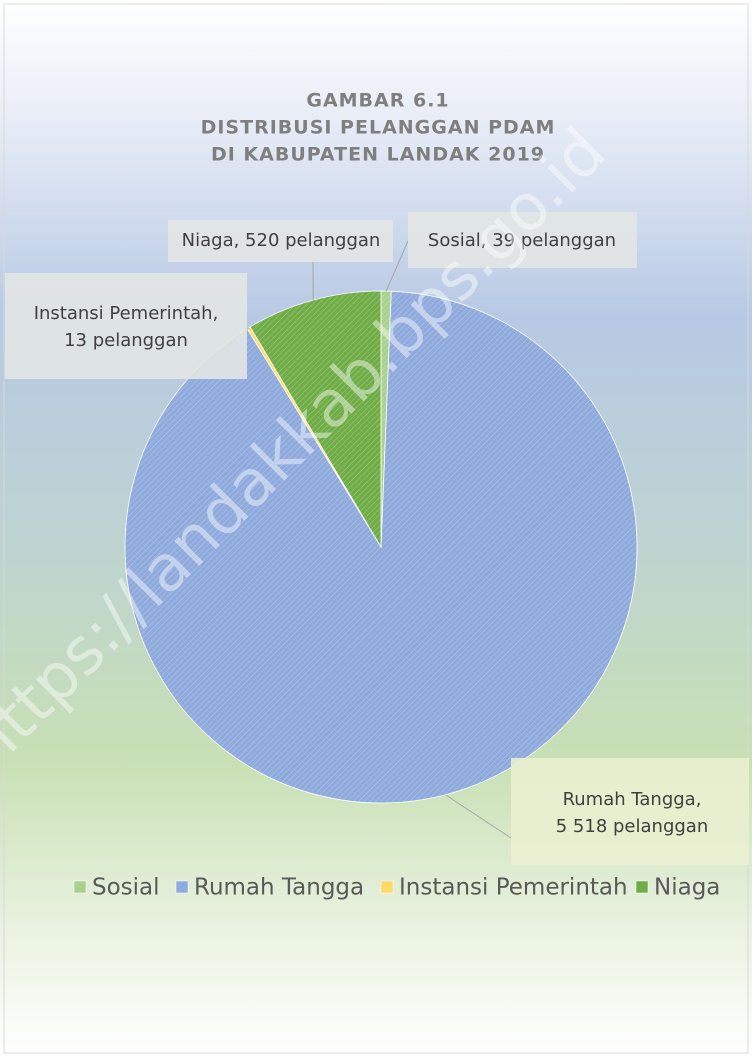  I want to click on legend-label: Sosial, so click(126, 888).